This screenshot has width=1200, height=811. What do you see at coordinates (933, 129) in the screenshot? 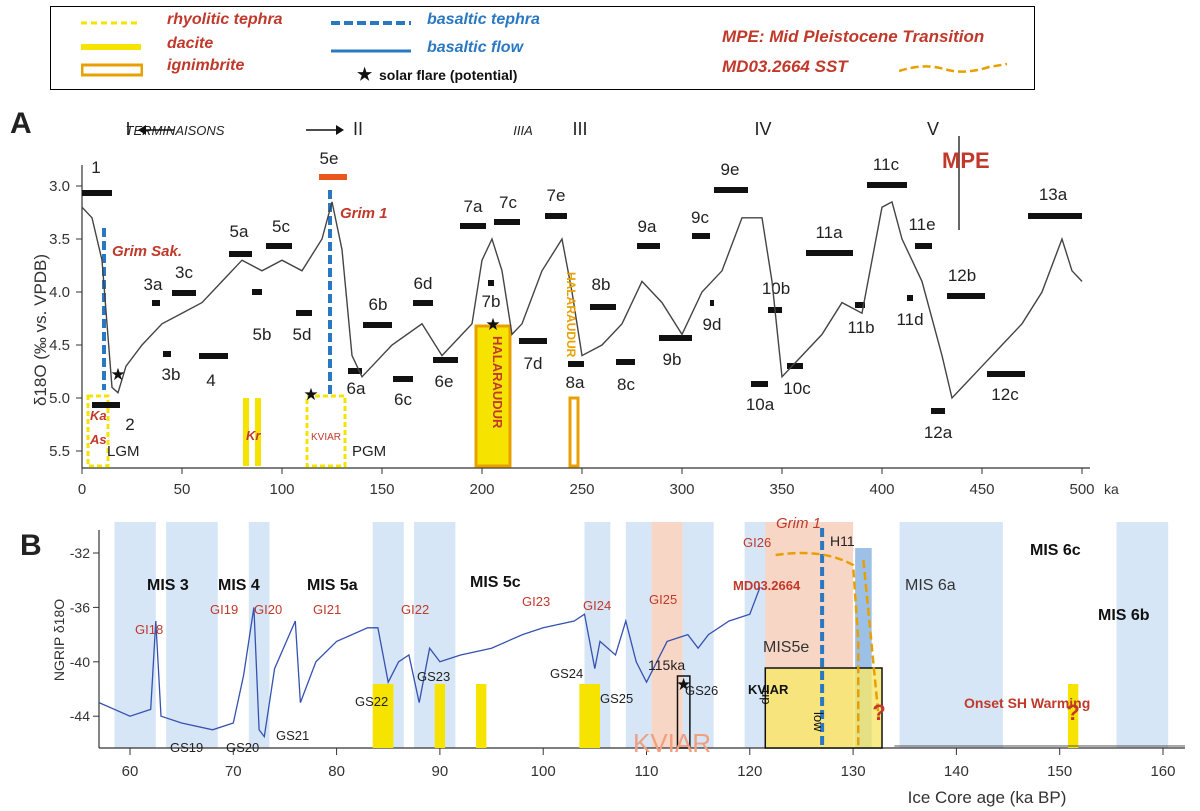
I see `termination-label: V` at bounding box center [933, 129].